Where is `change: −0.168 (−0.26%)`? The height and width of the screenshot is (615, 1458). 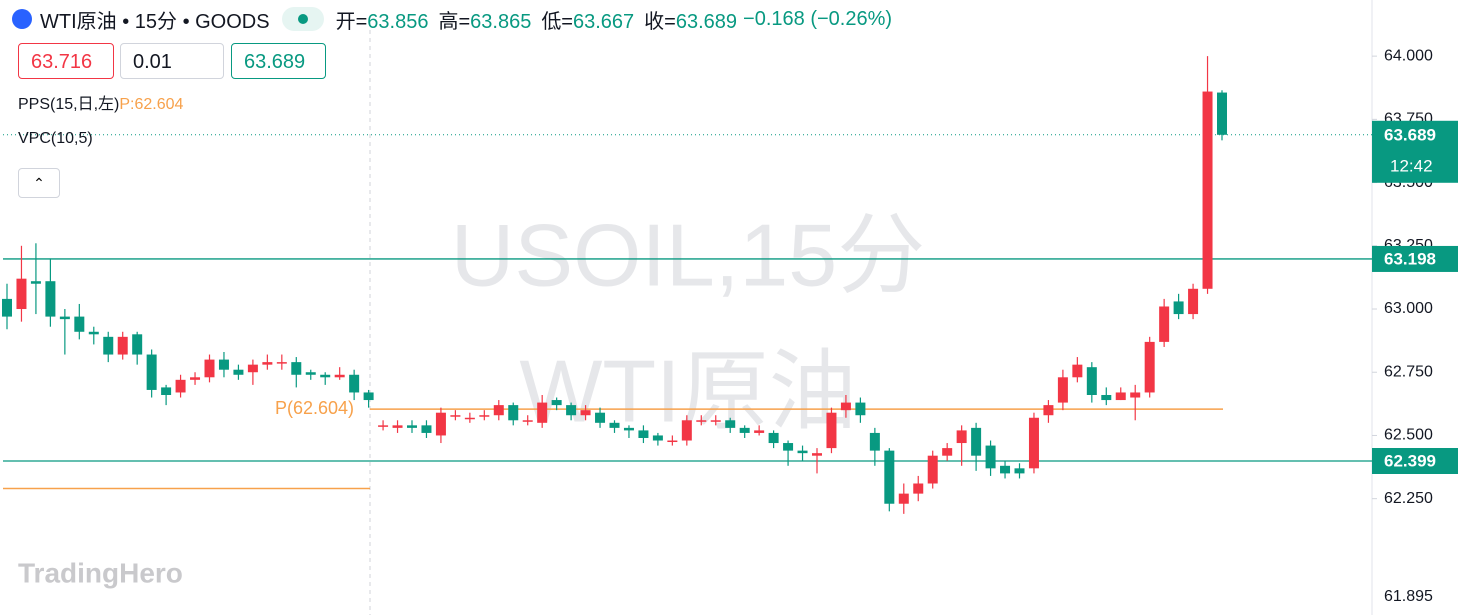 change: −0.168 (−0.26%) is located at coordinates (818, 18).